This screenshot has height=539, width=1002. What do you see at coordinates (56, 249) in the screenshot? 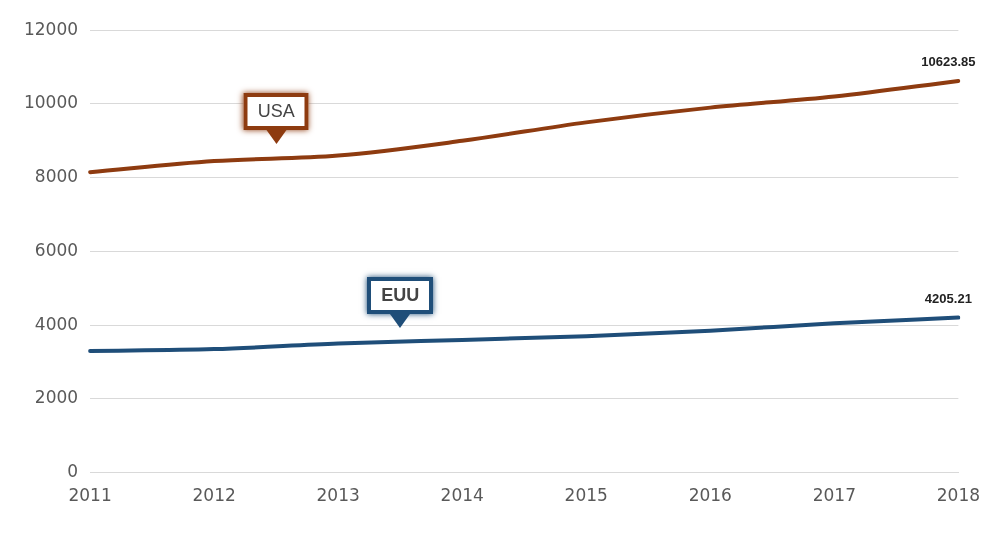
I see `y-tick-label: 6000` at bounding box center [56, 249].